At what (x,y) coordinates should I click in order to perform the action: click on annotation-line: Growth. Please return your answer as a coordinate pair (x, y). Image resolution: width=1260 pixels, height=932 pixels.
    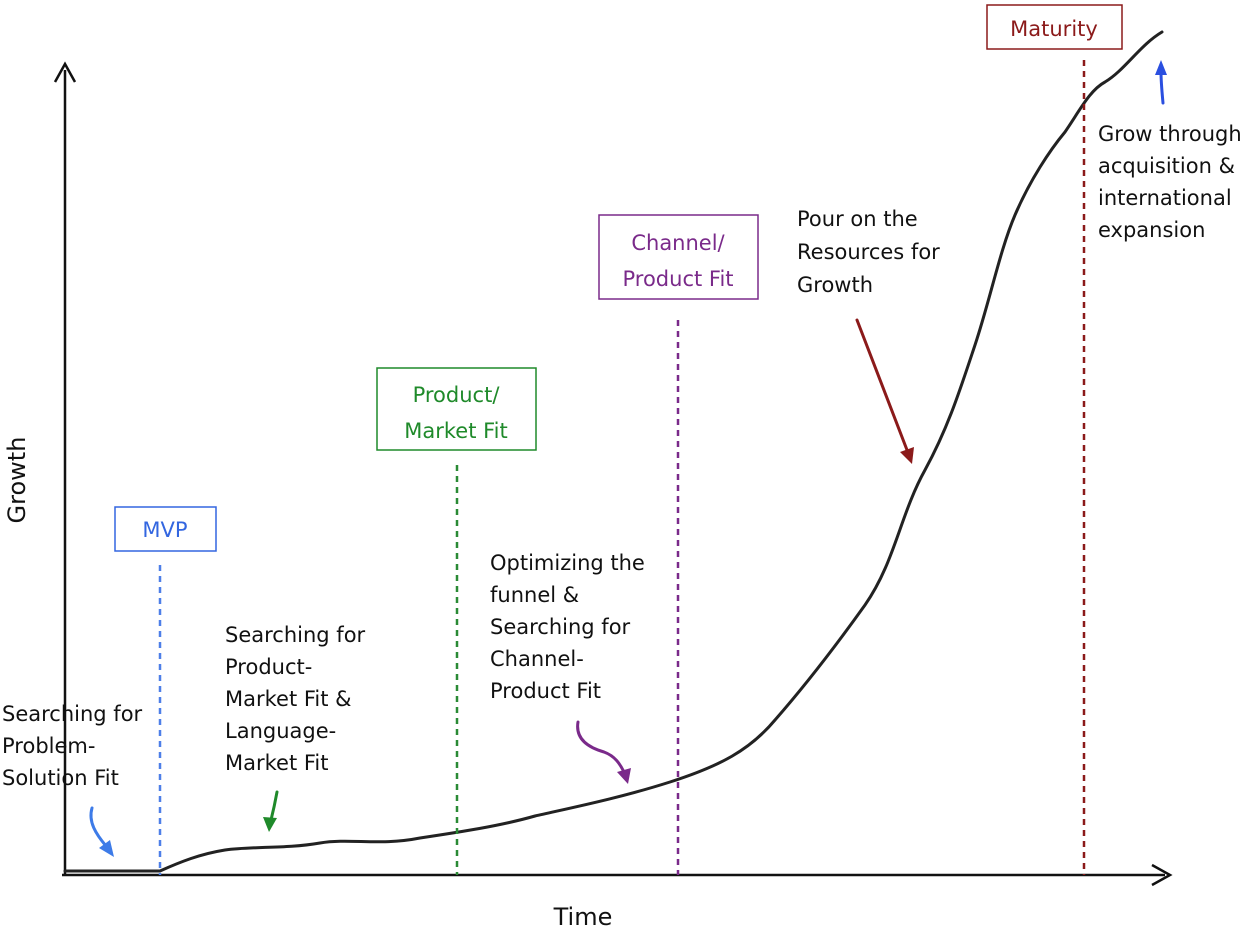
    Looking at the image, I should click on (835, 285).